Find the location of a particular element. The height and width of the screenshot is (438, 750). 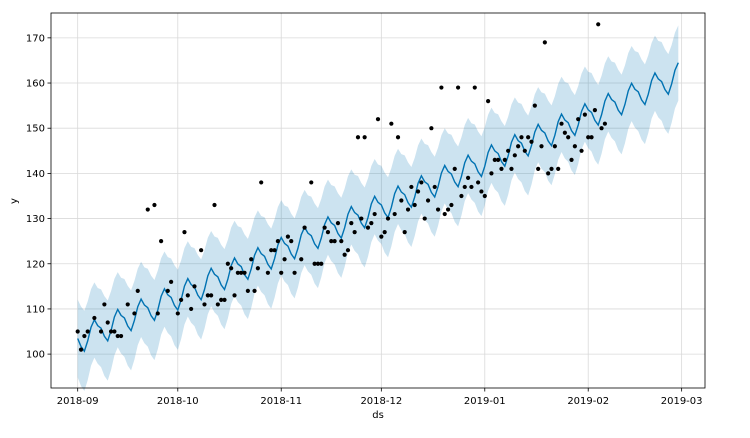

x-tick-label: 2018-11 is located at coordinates (281, 401).